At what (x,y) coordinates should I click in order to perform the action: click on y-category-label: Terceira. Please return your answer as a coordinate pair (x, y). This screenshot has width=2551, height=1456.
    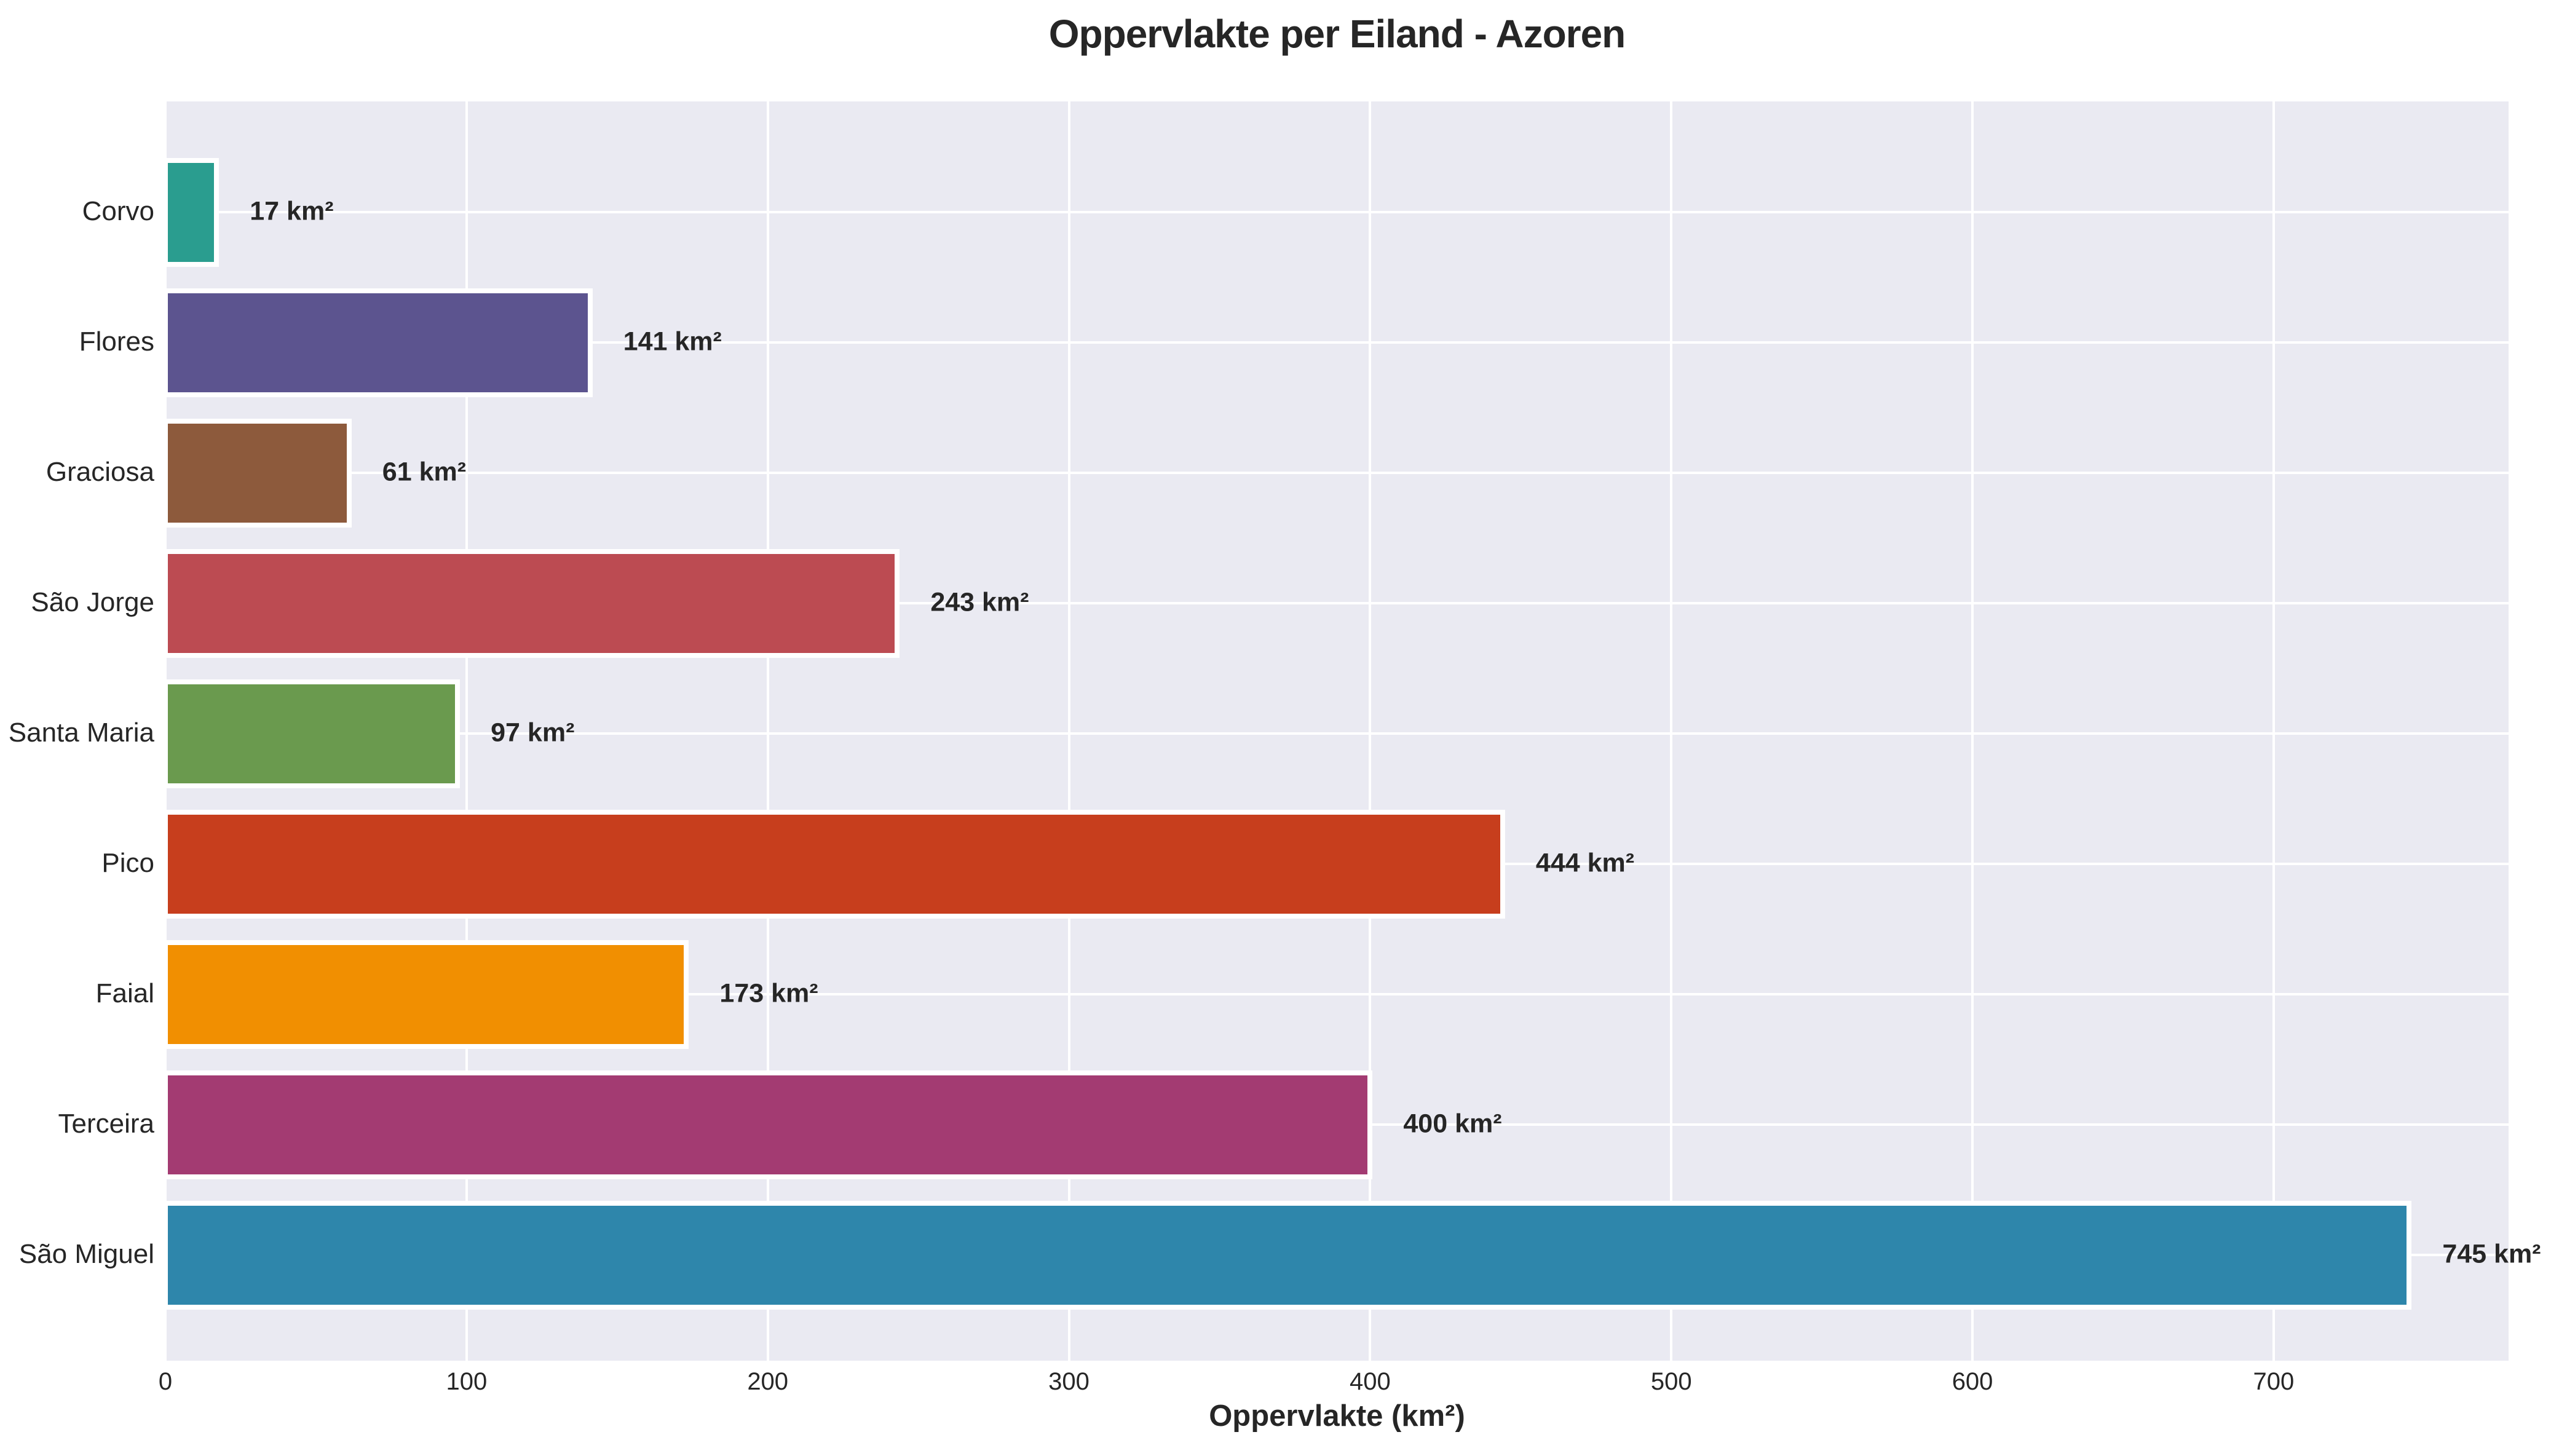
    Looking at the image, I should click on (106, 1124).